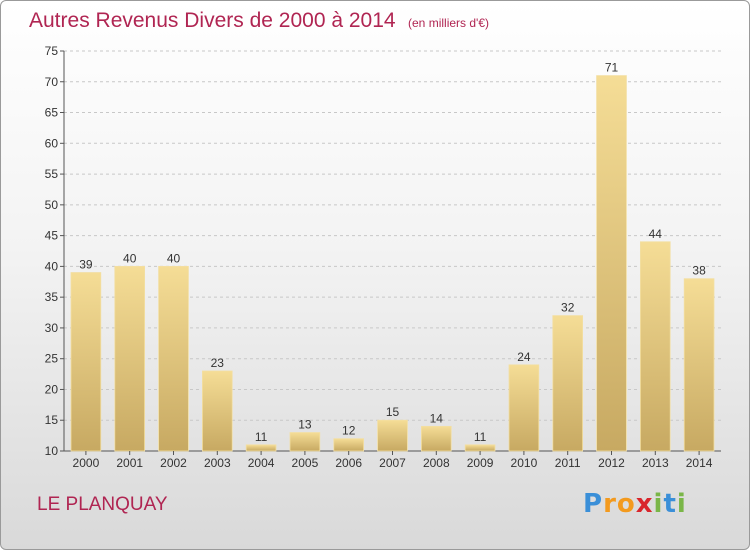 The height and width of the screenshot is (550, 750). Describe the element at coordinates (593, 504) in the screenshot. I see `logo-letter: P` at that location.